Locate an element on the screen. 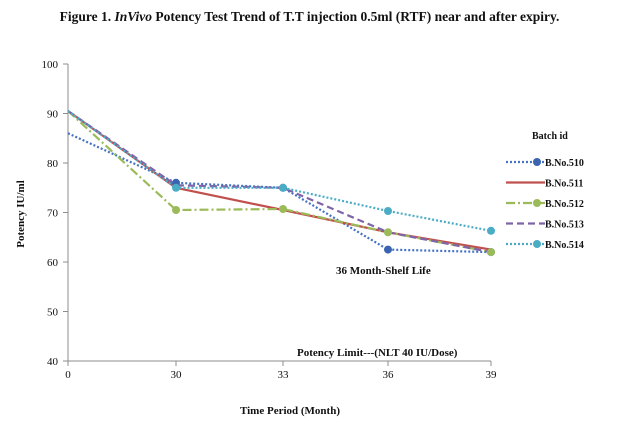  annotation-potency-limit: Potency Limit---(NLT 40 IU/Dose) is located at coordinates (377, 353).